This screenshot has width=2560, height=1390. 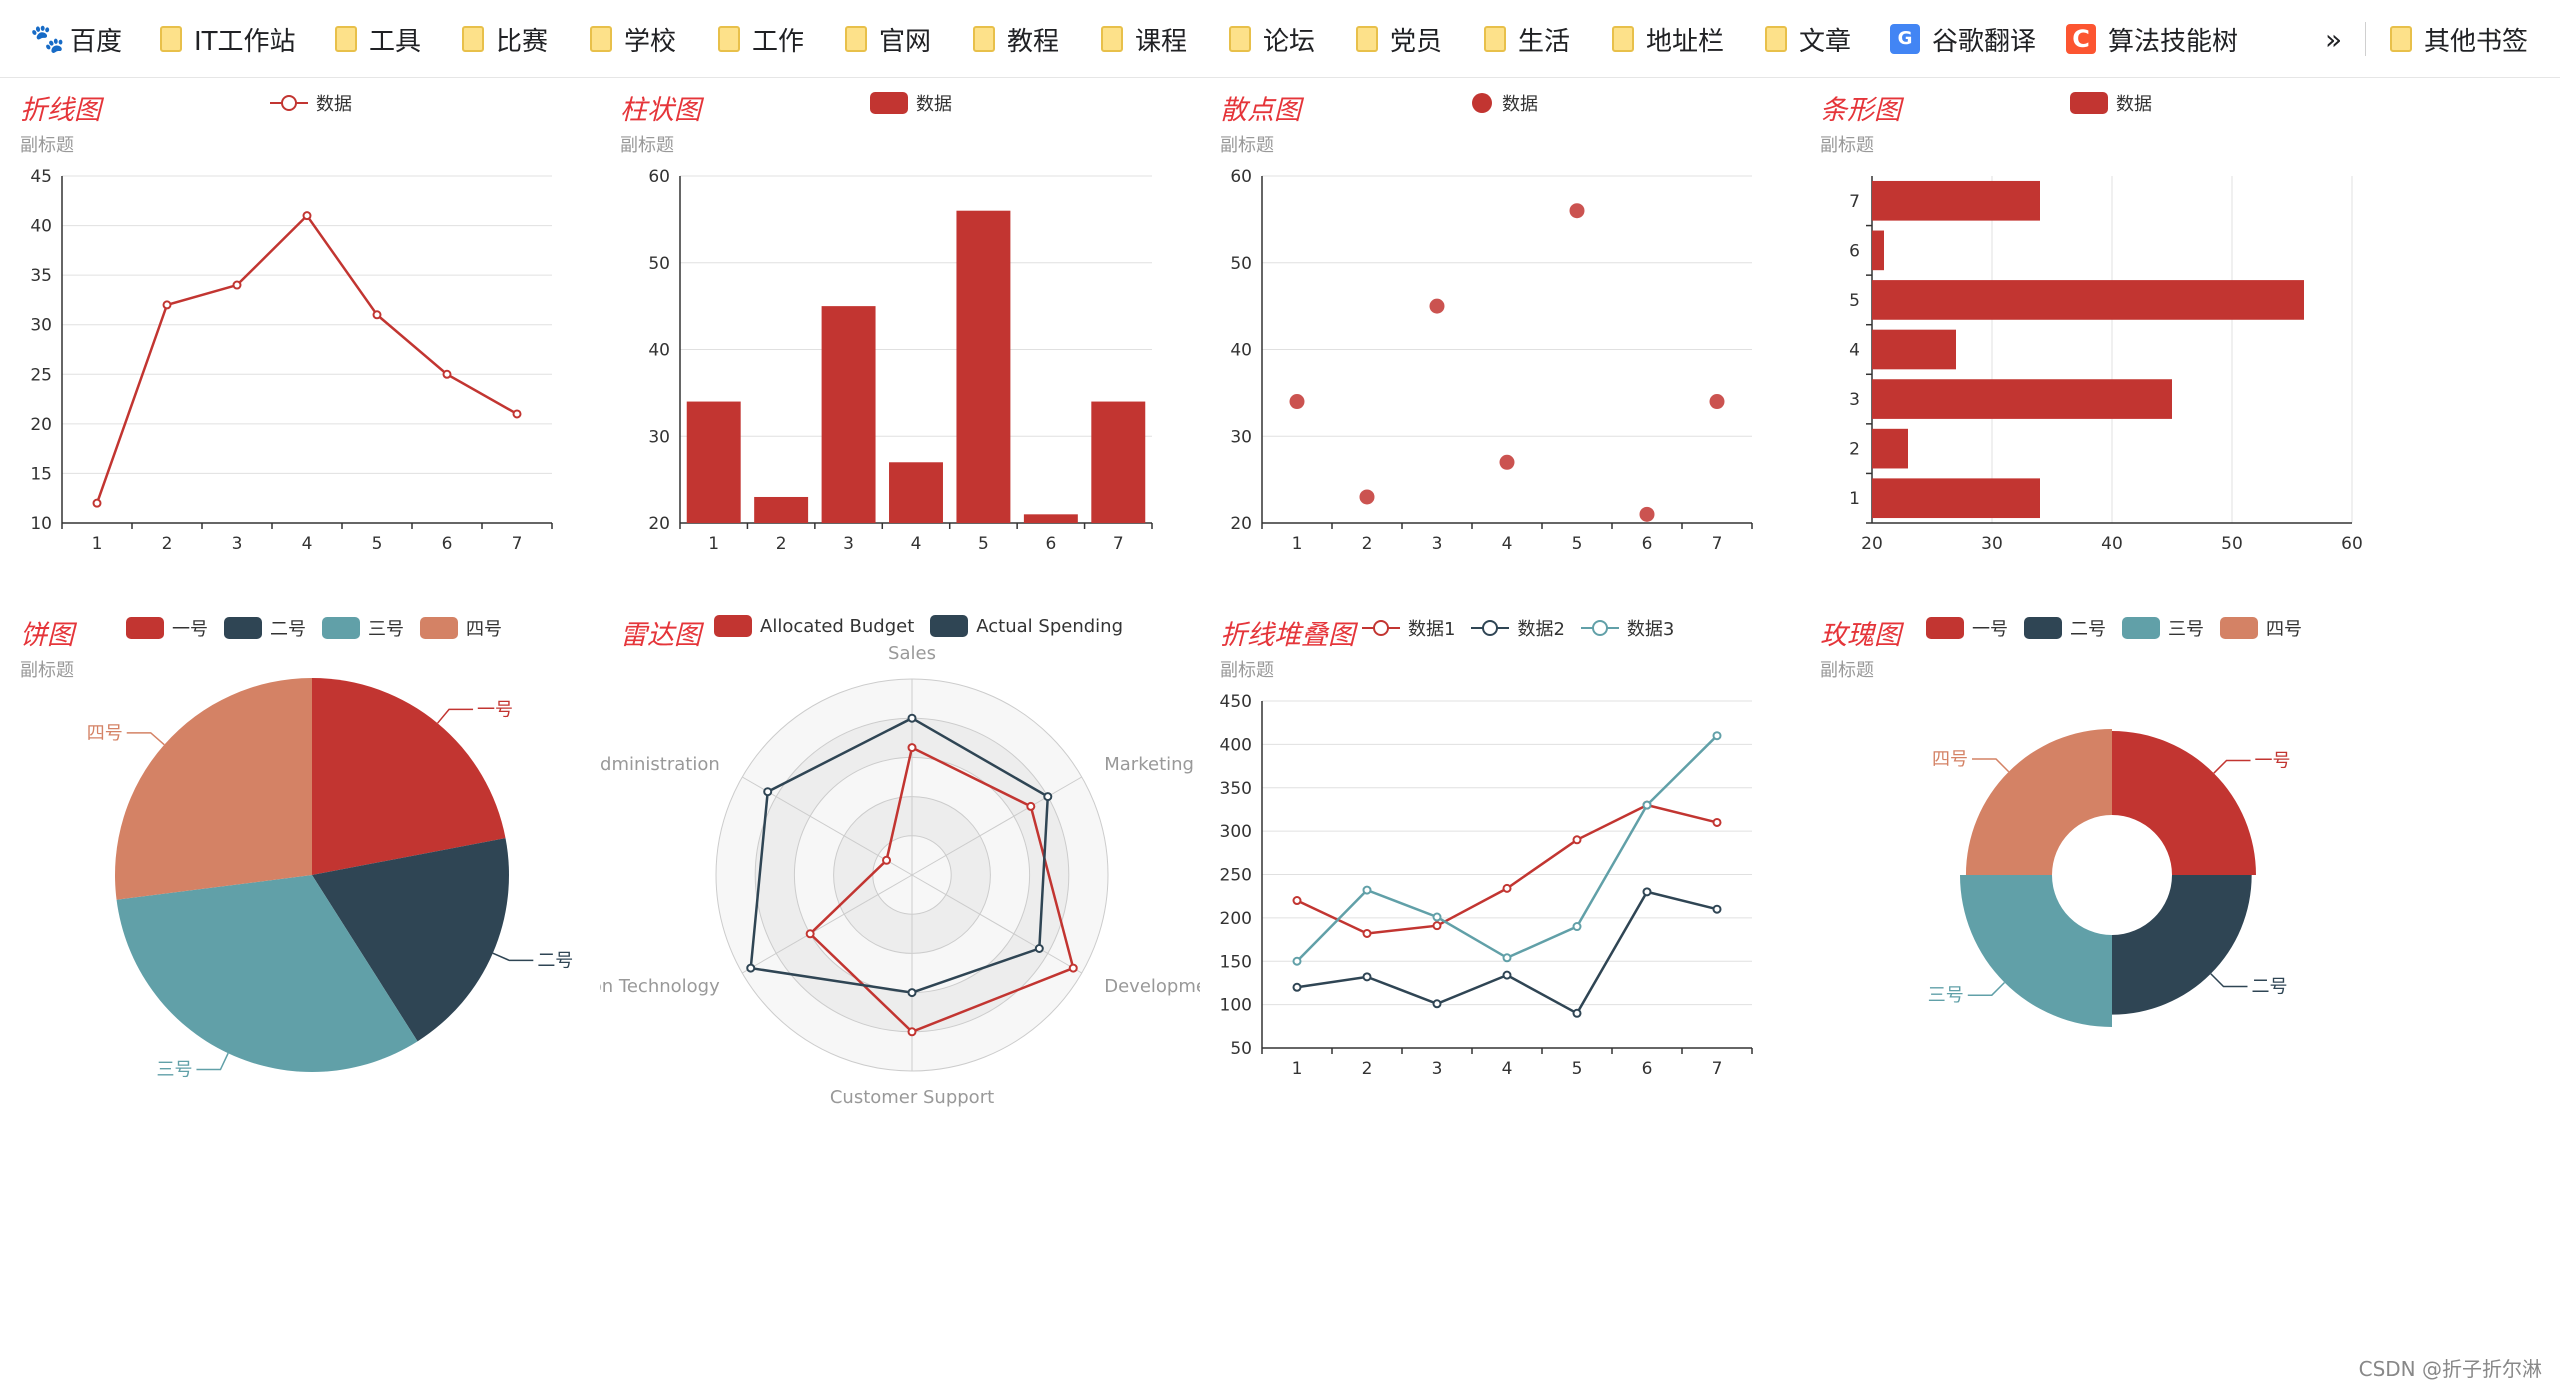 What do you see at coordinates (1016, 39) in the screenshot?
I see `bookmark-item: 教程` at bounding box center [1016, 39].